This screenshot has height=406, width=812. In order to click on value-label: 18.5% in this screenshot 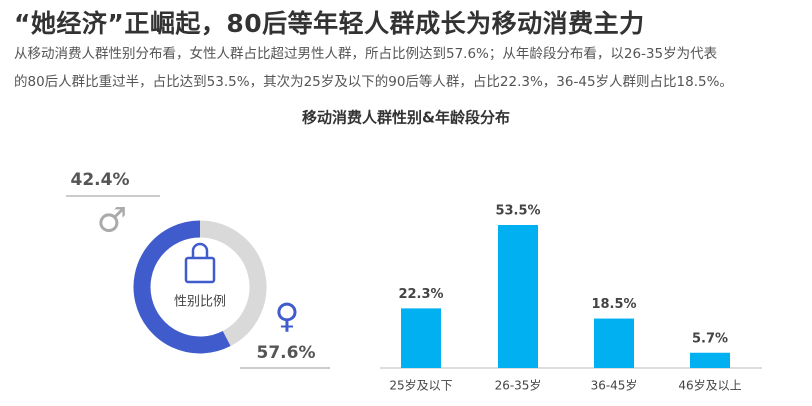, I will do `click(613, 304)`.